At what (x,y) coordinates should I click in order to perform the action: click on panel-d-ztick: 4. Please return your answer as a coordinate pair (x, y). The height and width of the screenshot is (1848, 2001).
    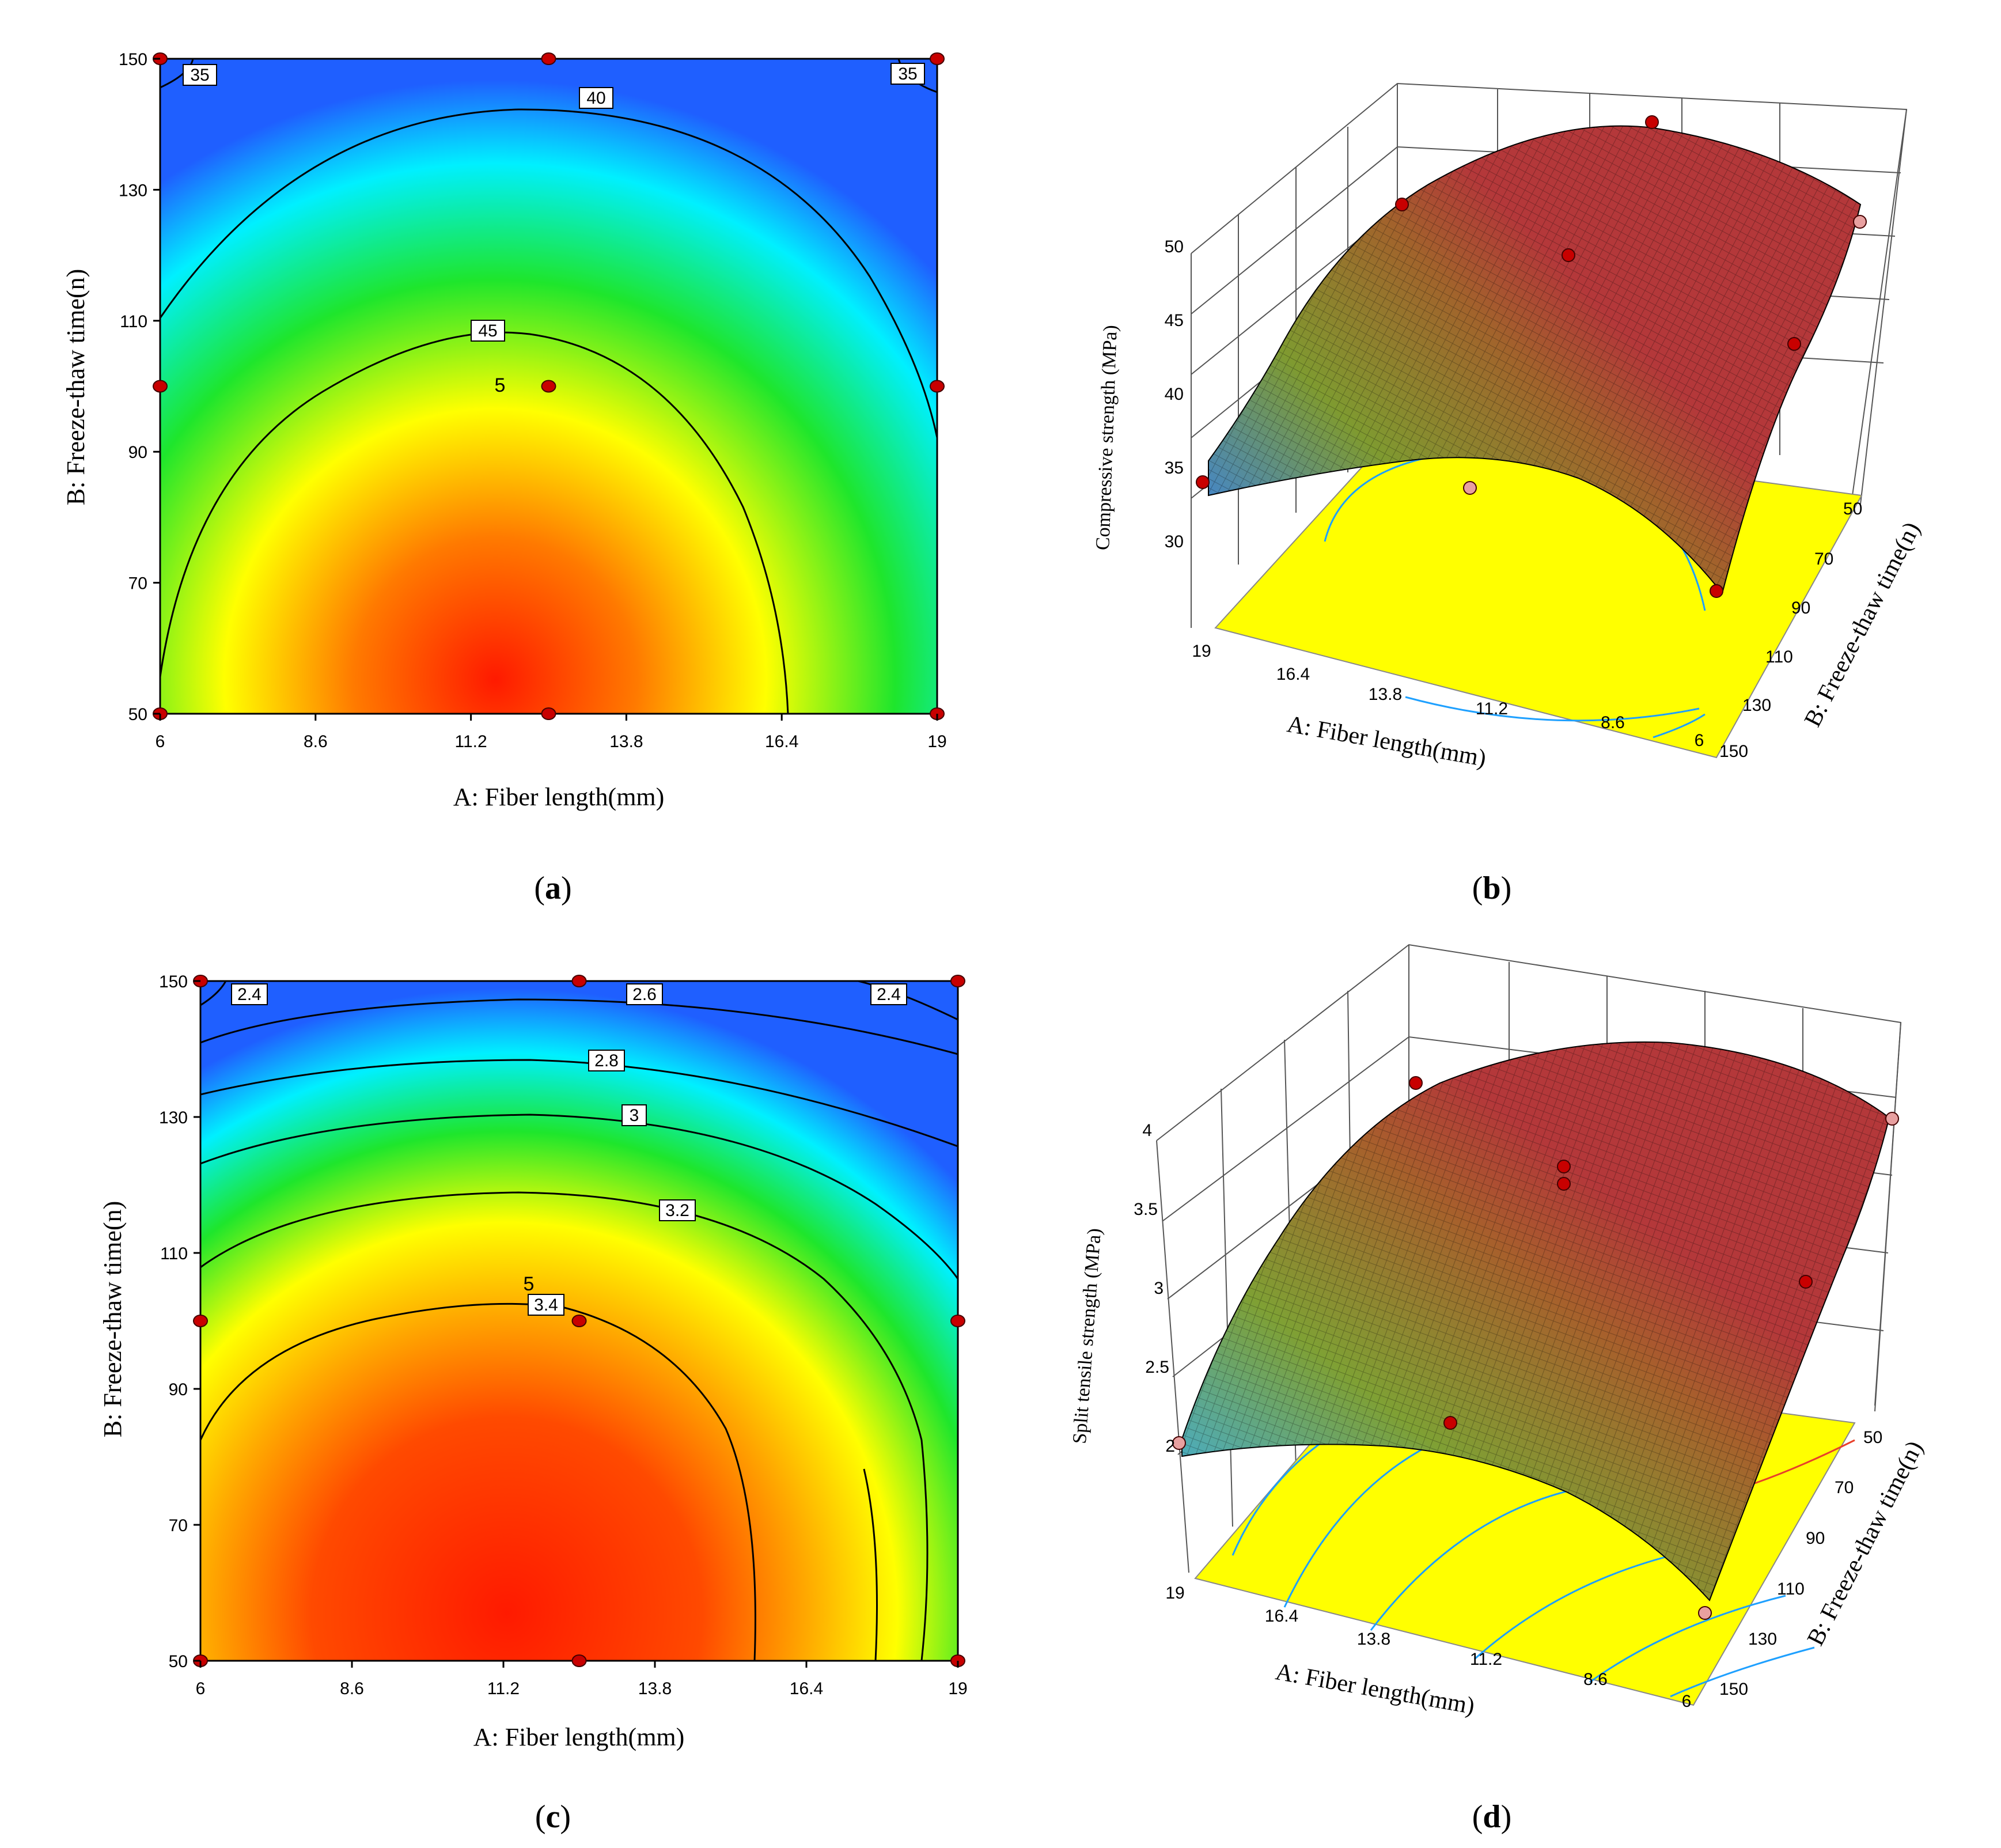
    Looking at the image, I should click on (1147, 1130).